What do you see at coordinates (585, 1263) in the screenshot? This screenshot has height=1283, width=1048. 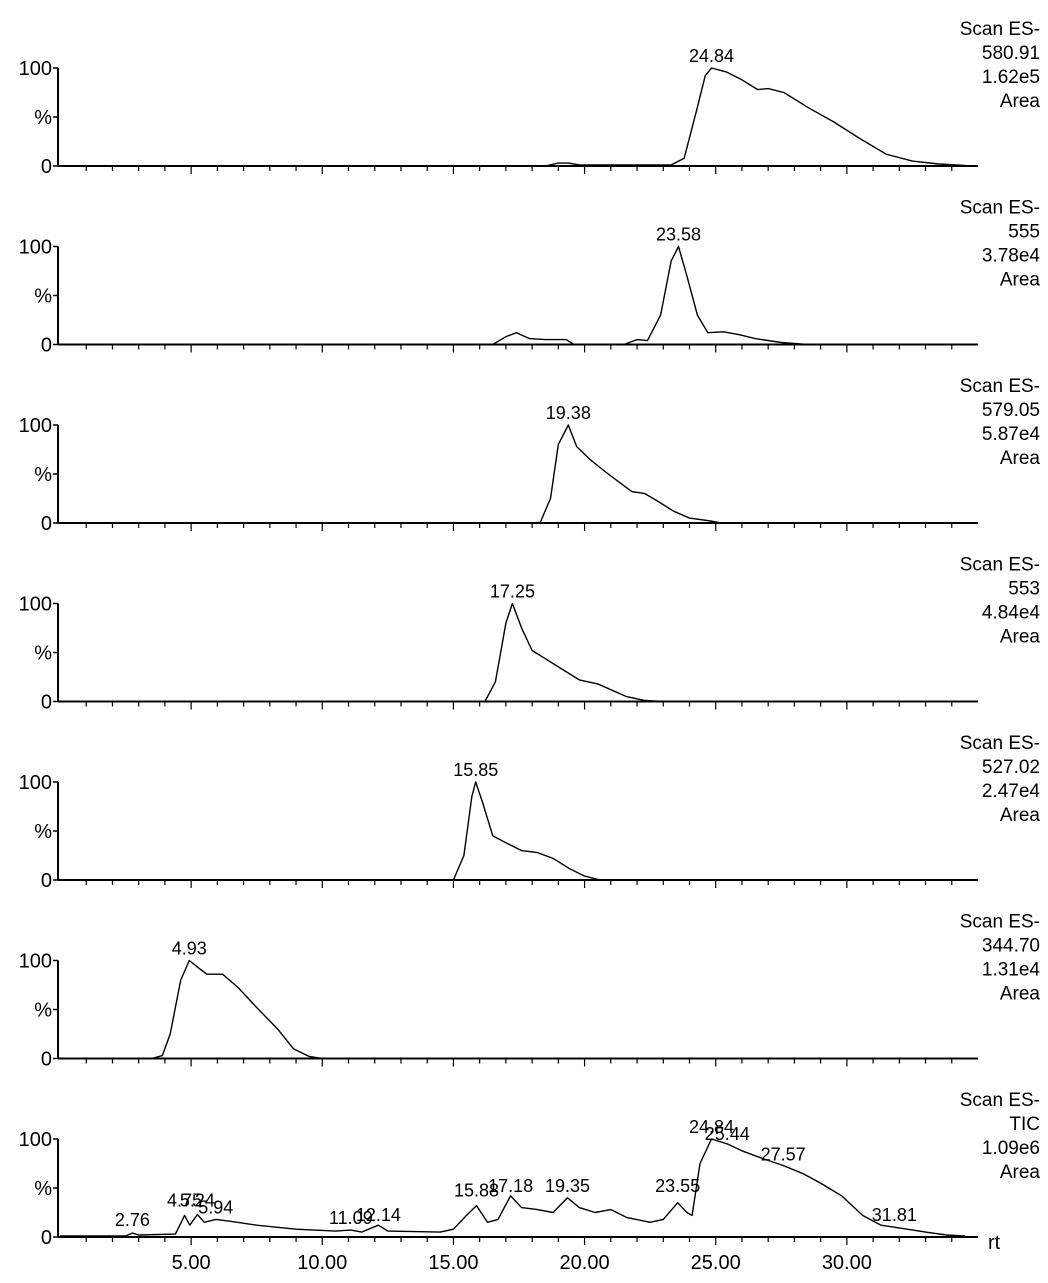 I see `x-tick-label: 20.00` at bounding box center [585, 1263].